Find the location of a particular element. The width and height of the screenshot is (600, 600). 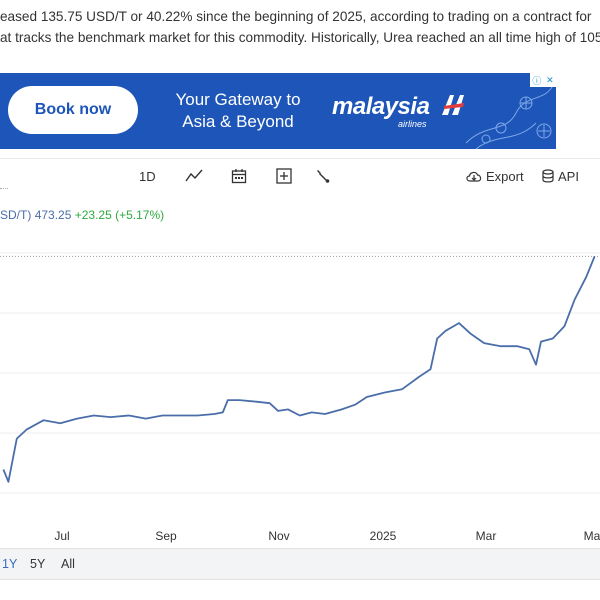

cloud-download-icon is located at coordinates (474, 176).